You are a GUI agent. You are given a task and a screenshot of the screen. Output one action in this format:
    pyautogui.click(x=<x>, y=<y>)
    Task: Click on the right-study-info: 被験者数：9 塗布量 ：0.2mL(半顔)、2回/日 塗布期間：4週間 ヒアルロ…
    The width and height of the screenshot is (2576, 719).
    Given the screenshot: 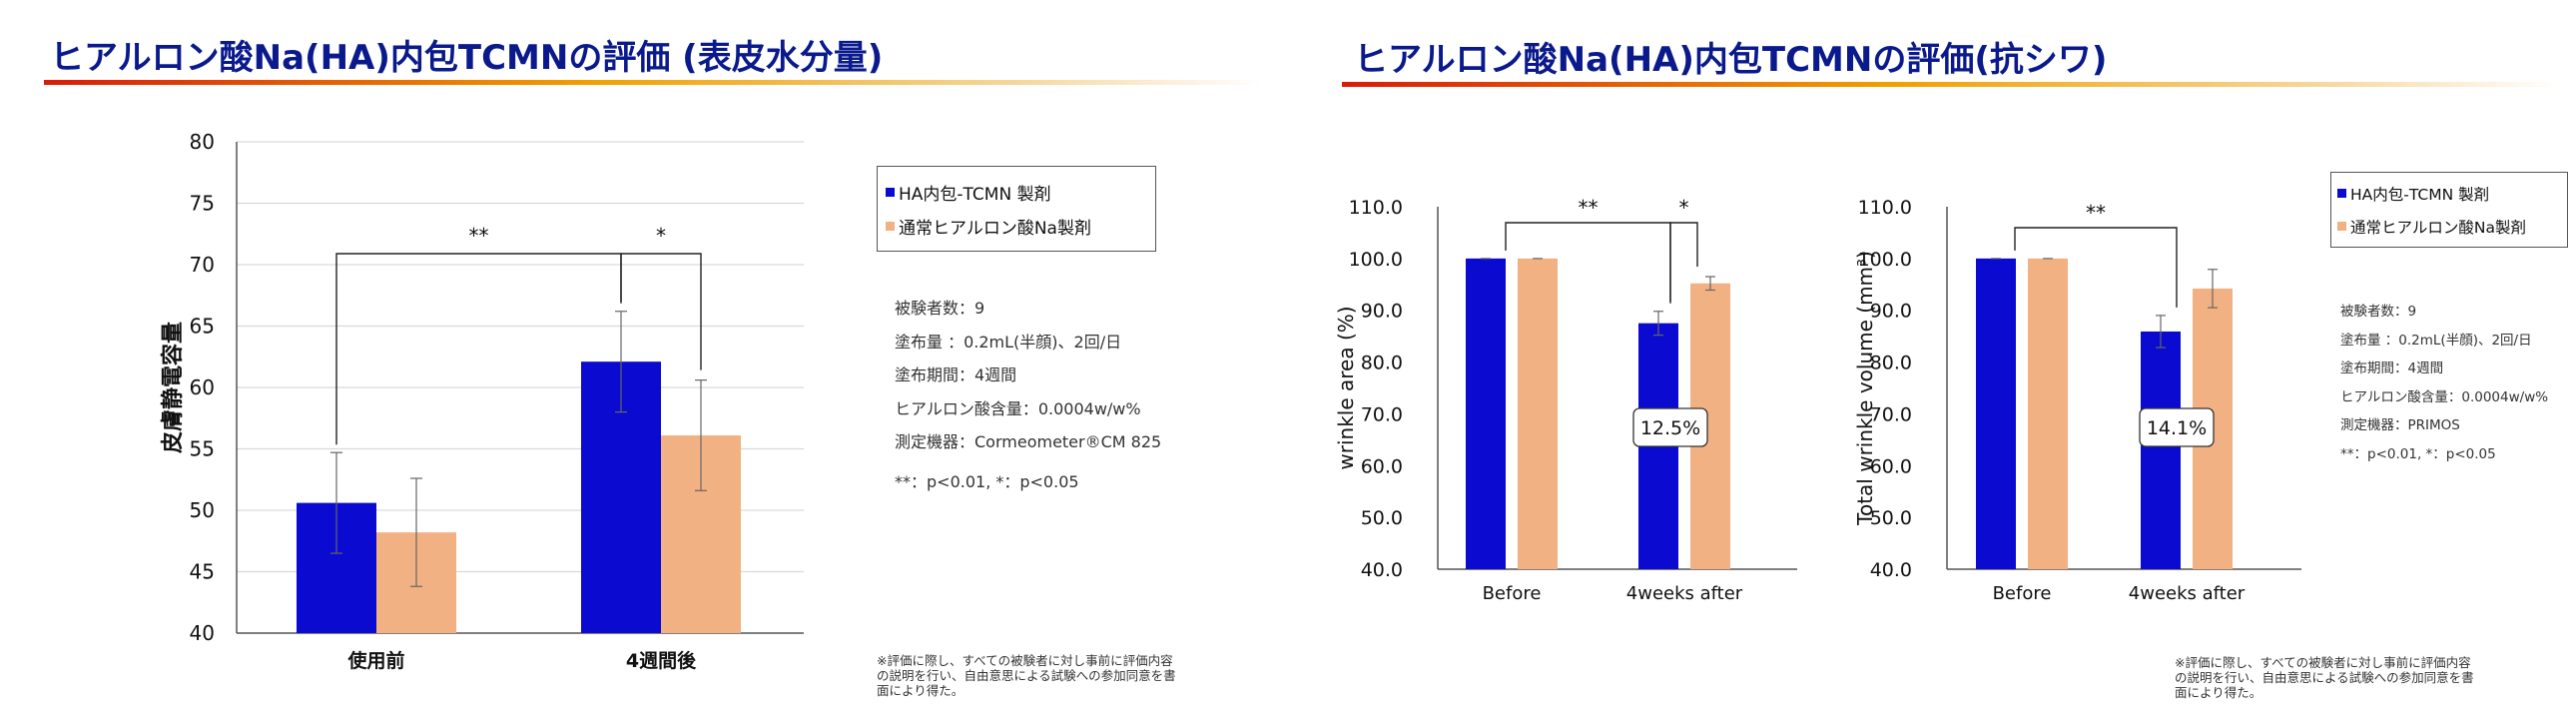 What is the action you would take?
    pyautogui.click(x=2444, y=383)
    